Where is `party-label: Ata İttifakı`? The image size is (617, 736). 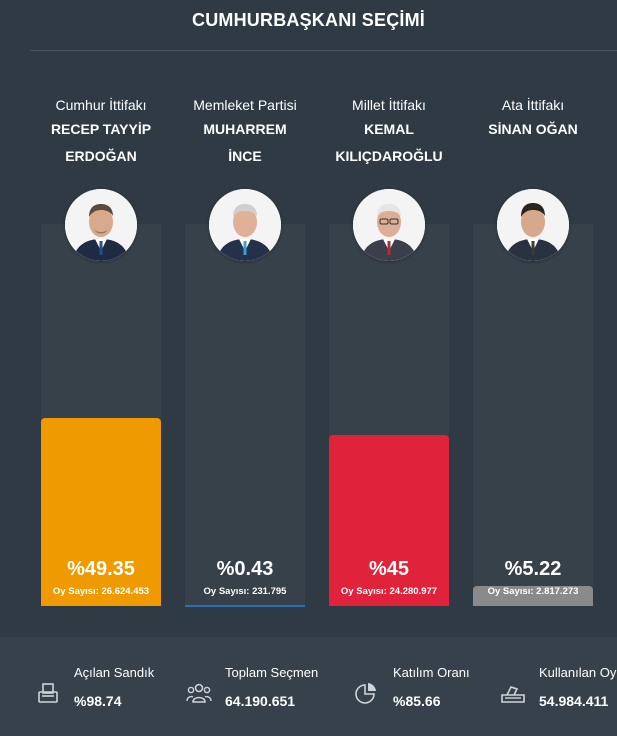
party-label: Ata İttifakı is located at coordinates (533, 105).